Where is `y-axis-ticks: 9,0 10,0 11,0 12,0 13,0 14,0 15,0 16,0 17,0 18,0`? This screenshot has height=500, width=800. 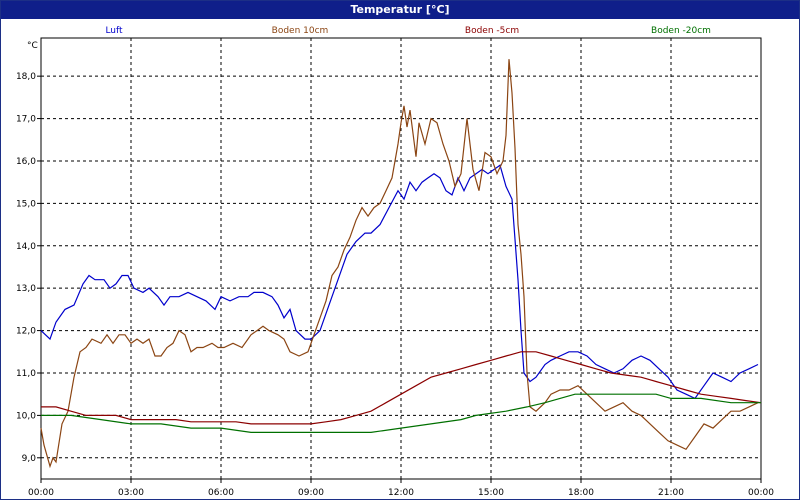
y-axis-ticks: 9,0 10,0 11,0 12,0 13,0 14,0 15,0 16,0 17,0 18,0 is located at coordinates (28, 268).